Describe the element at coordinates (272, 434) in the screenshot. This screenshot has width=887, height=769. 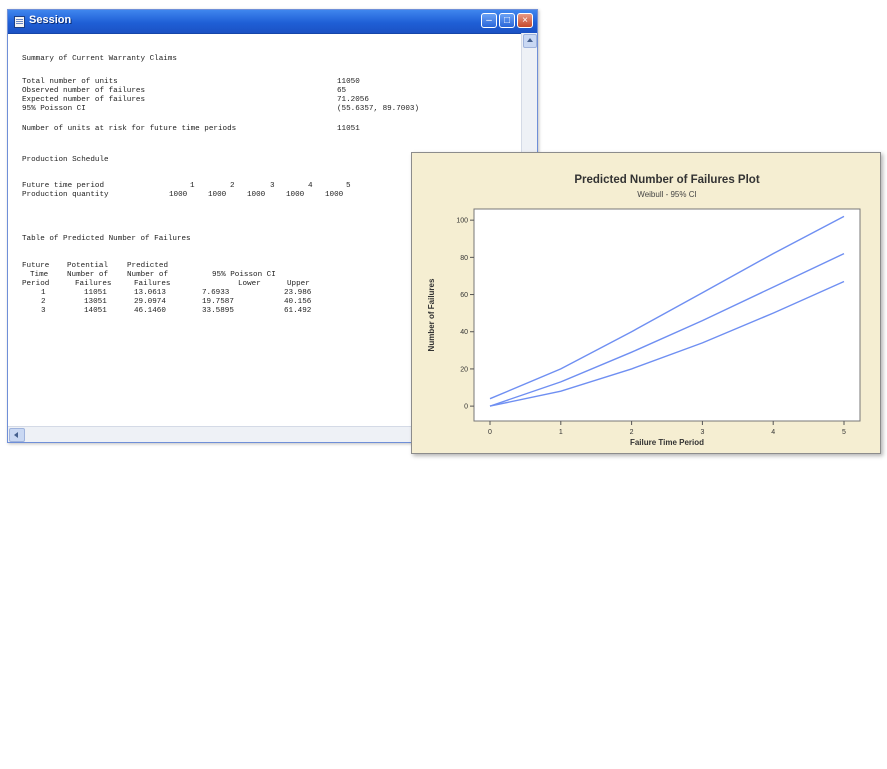
I see `horizontal-scrollbar` at that location.